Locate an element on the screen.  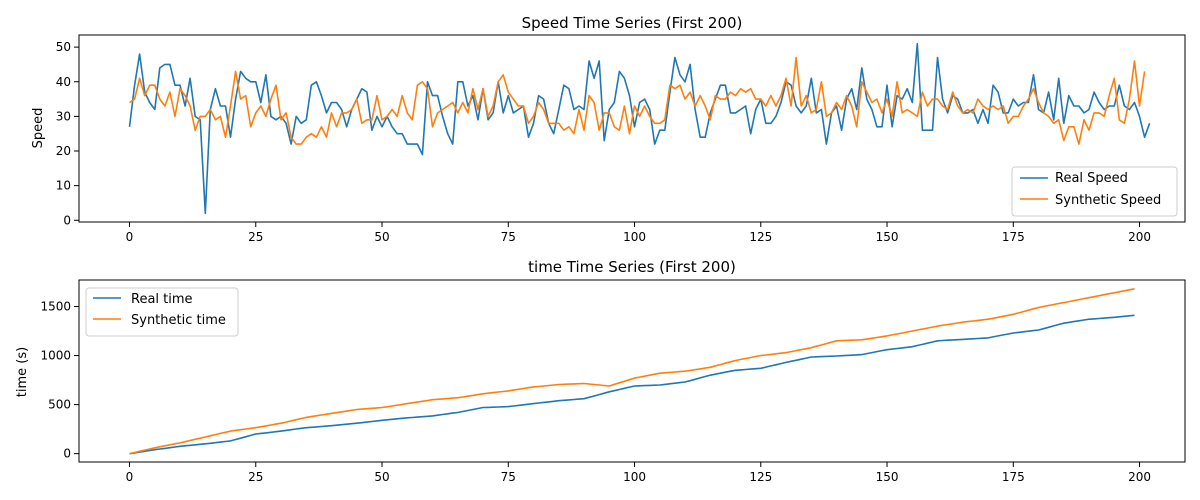
time-legend-box is located at coordinates (162, 312).